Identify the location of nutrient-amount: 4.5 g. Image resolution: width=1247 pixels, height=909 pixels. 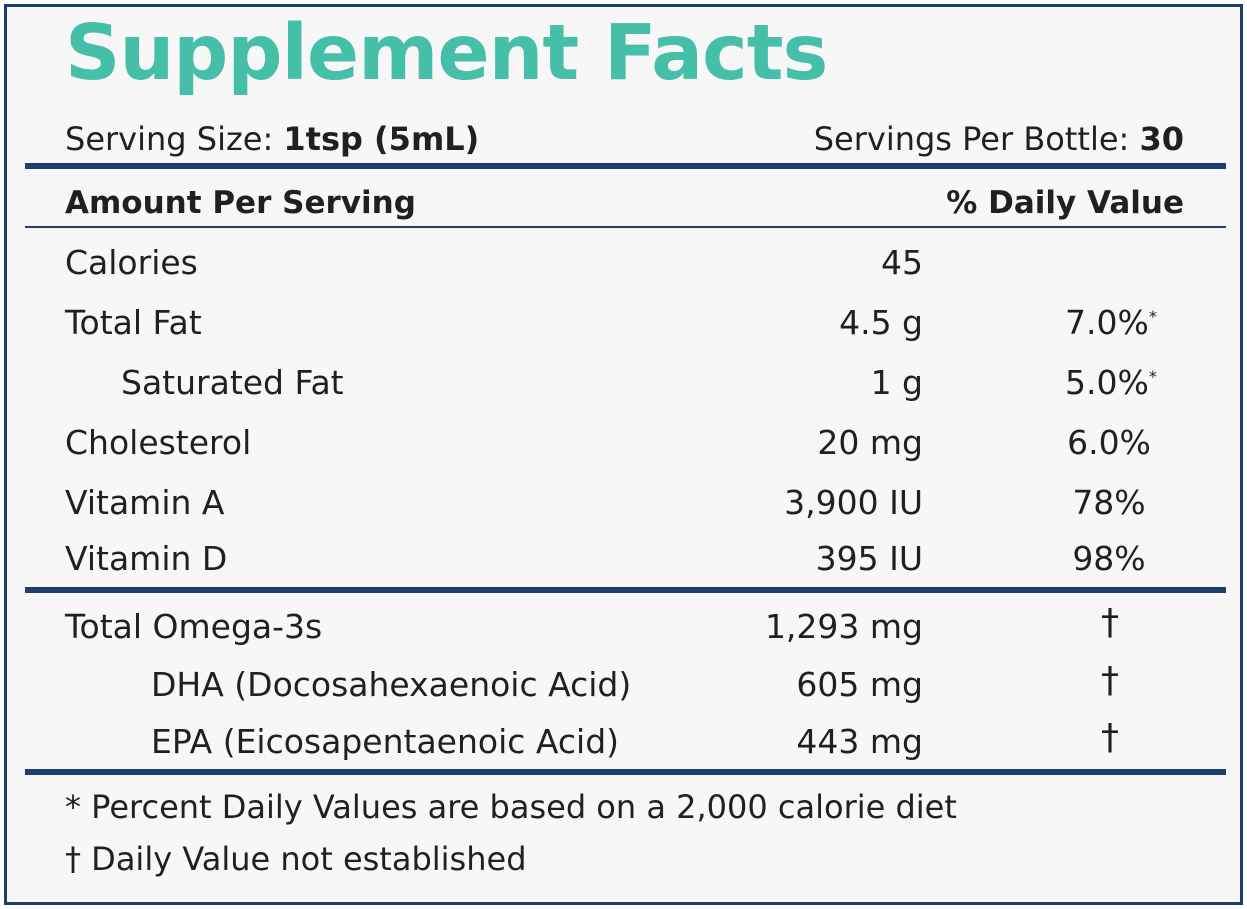
(881, 322).